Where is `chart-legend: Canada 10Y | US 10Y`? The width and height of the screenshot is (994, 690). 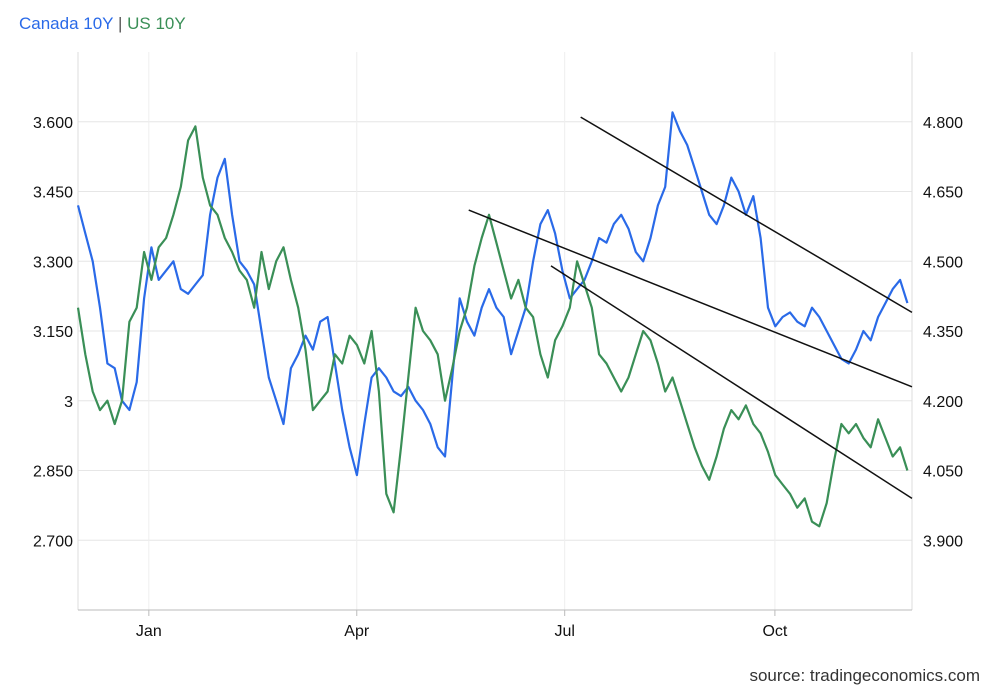 chart-legend: Canada 10Y | US 10Y is located at coordinates (102, 24).